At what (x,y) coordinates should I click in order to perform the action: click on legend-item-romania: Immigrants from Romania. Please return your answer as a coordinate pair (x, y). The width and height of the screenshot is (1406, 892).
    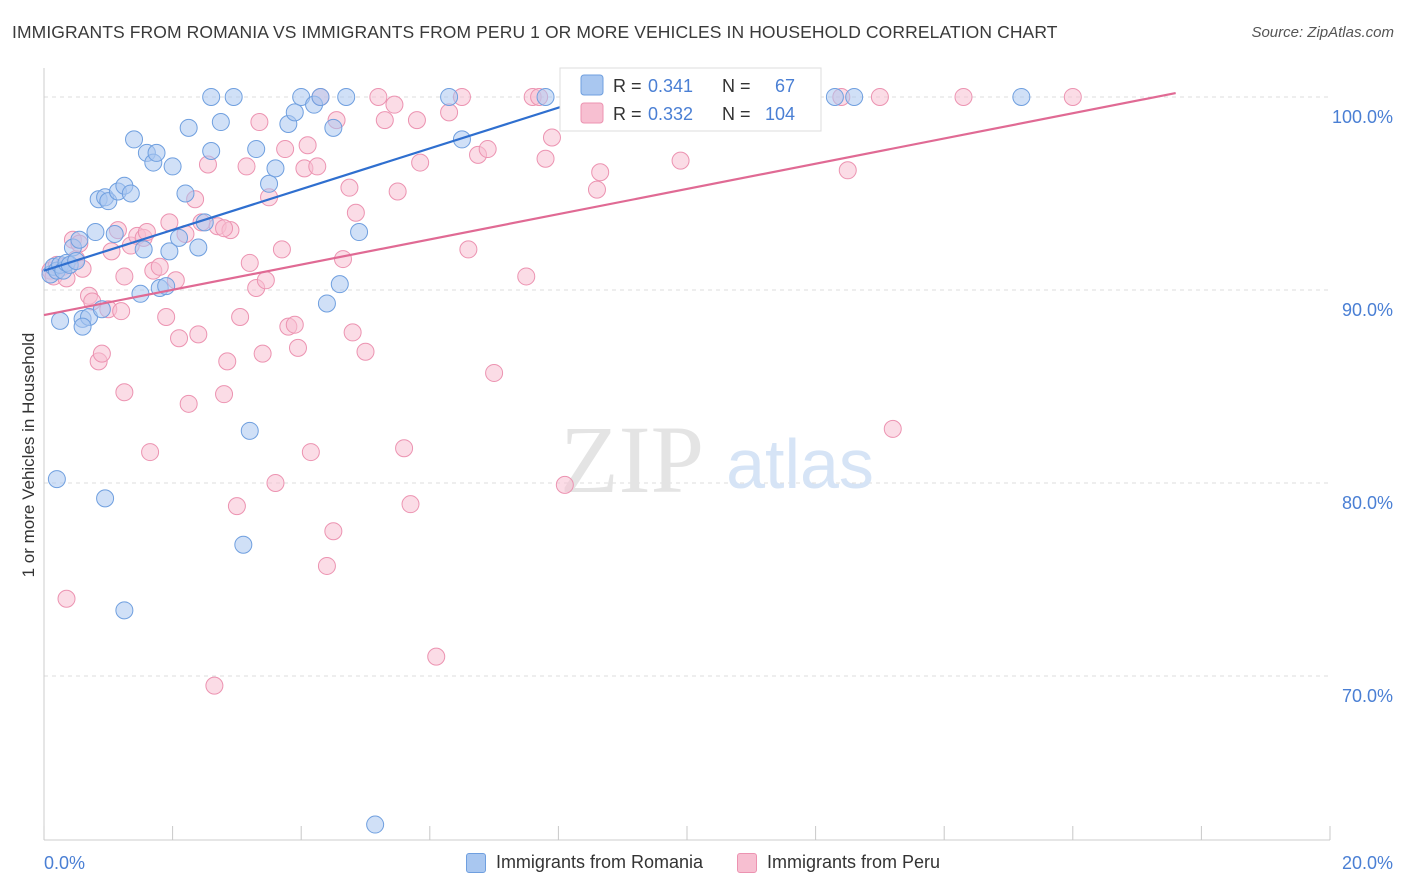
    Looking at the image, I should click on (584, 862).